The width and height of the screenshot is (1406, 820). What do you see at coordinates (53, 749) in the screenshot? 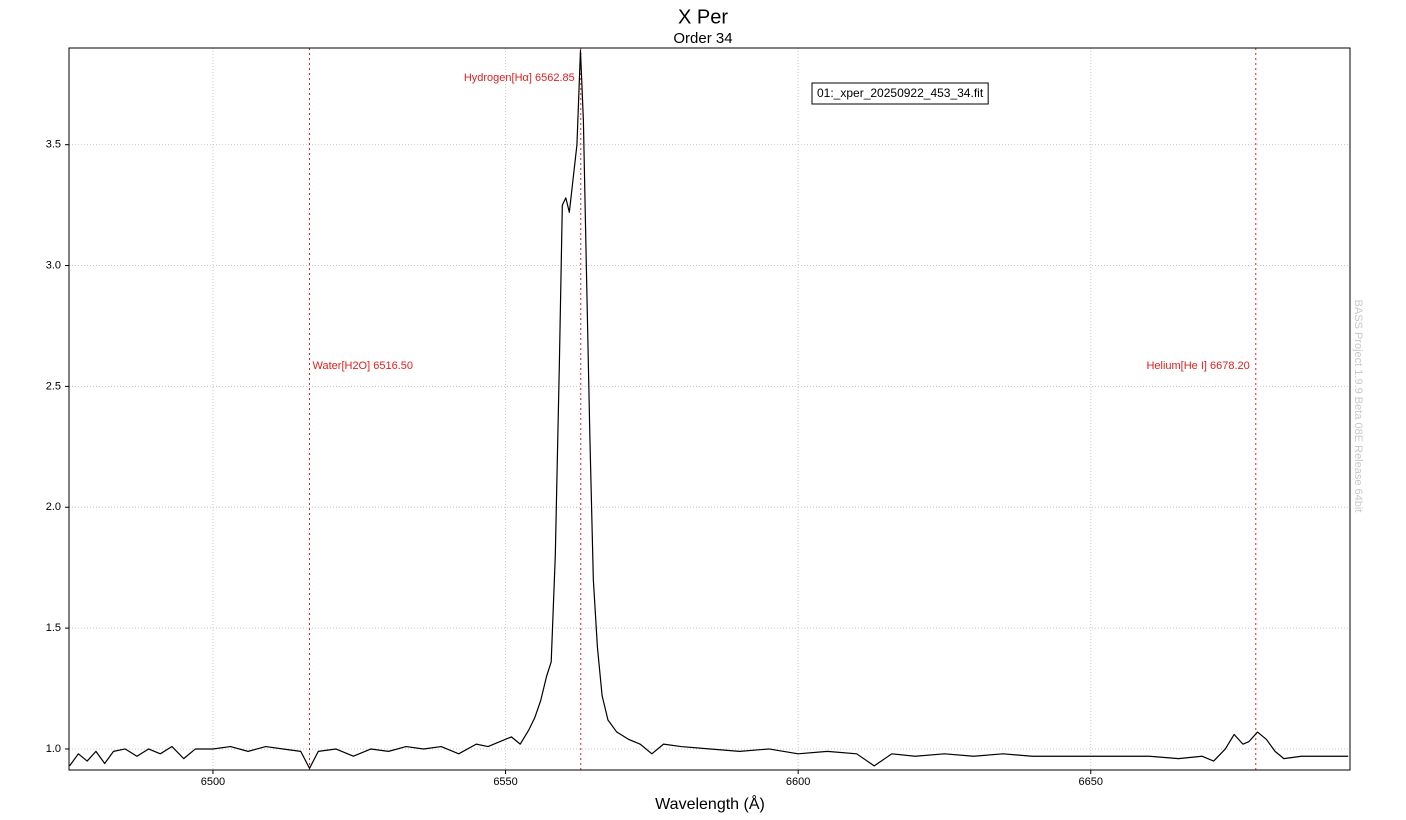
I see `y-tick-label: 1.0` at bounding box center [53, 749].